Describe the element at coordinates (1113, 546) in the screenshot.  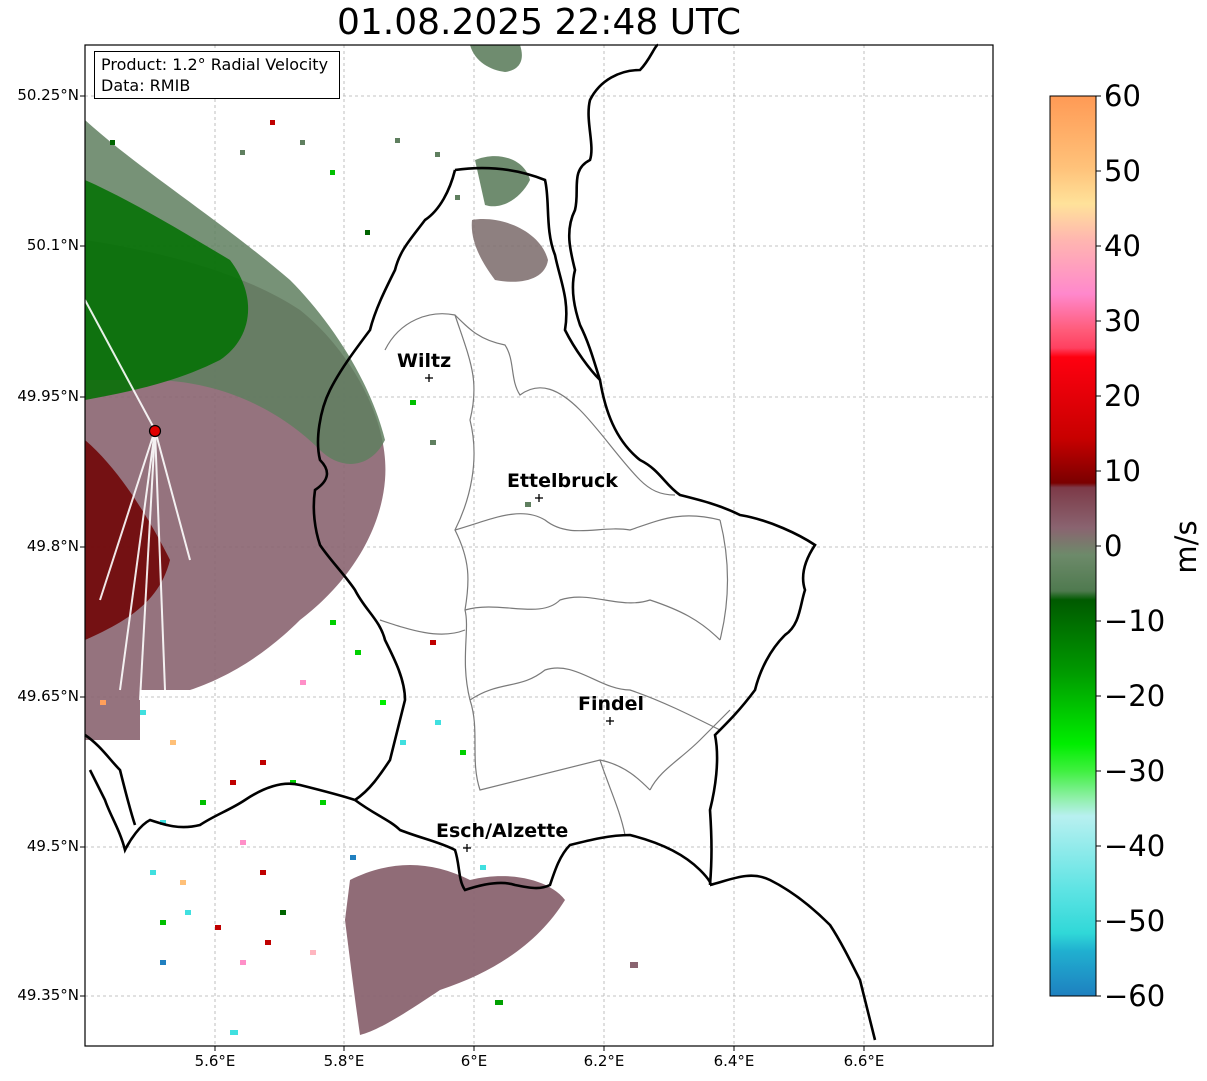
I see `colorbar-tick-label: 0` at that location.